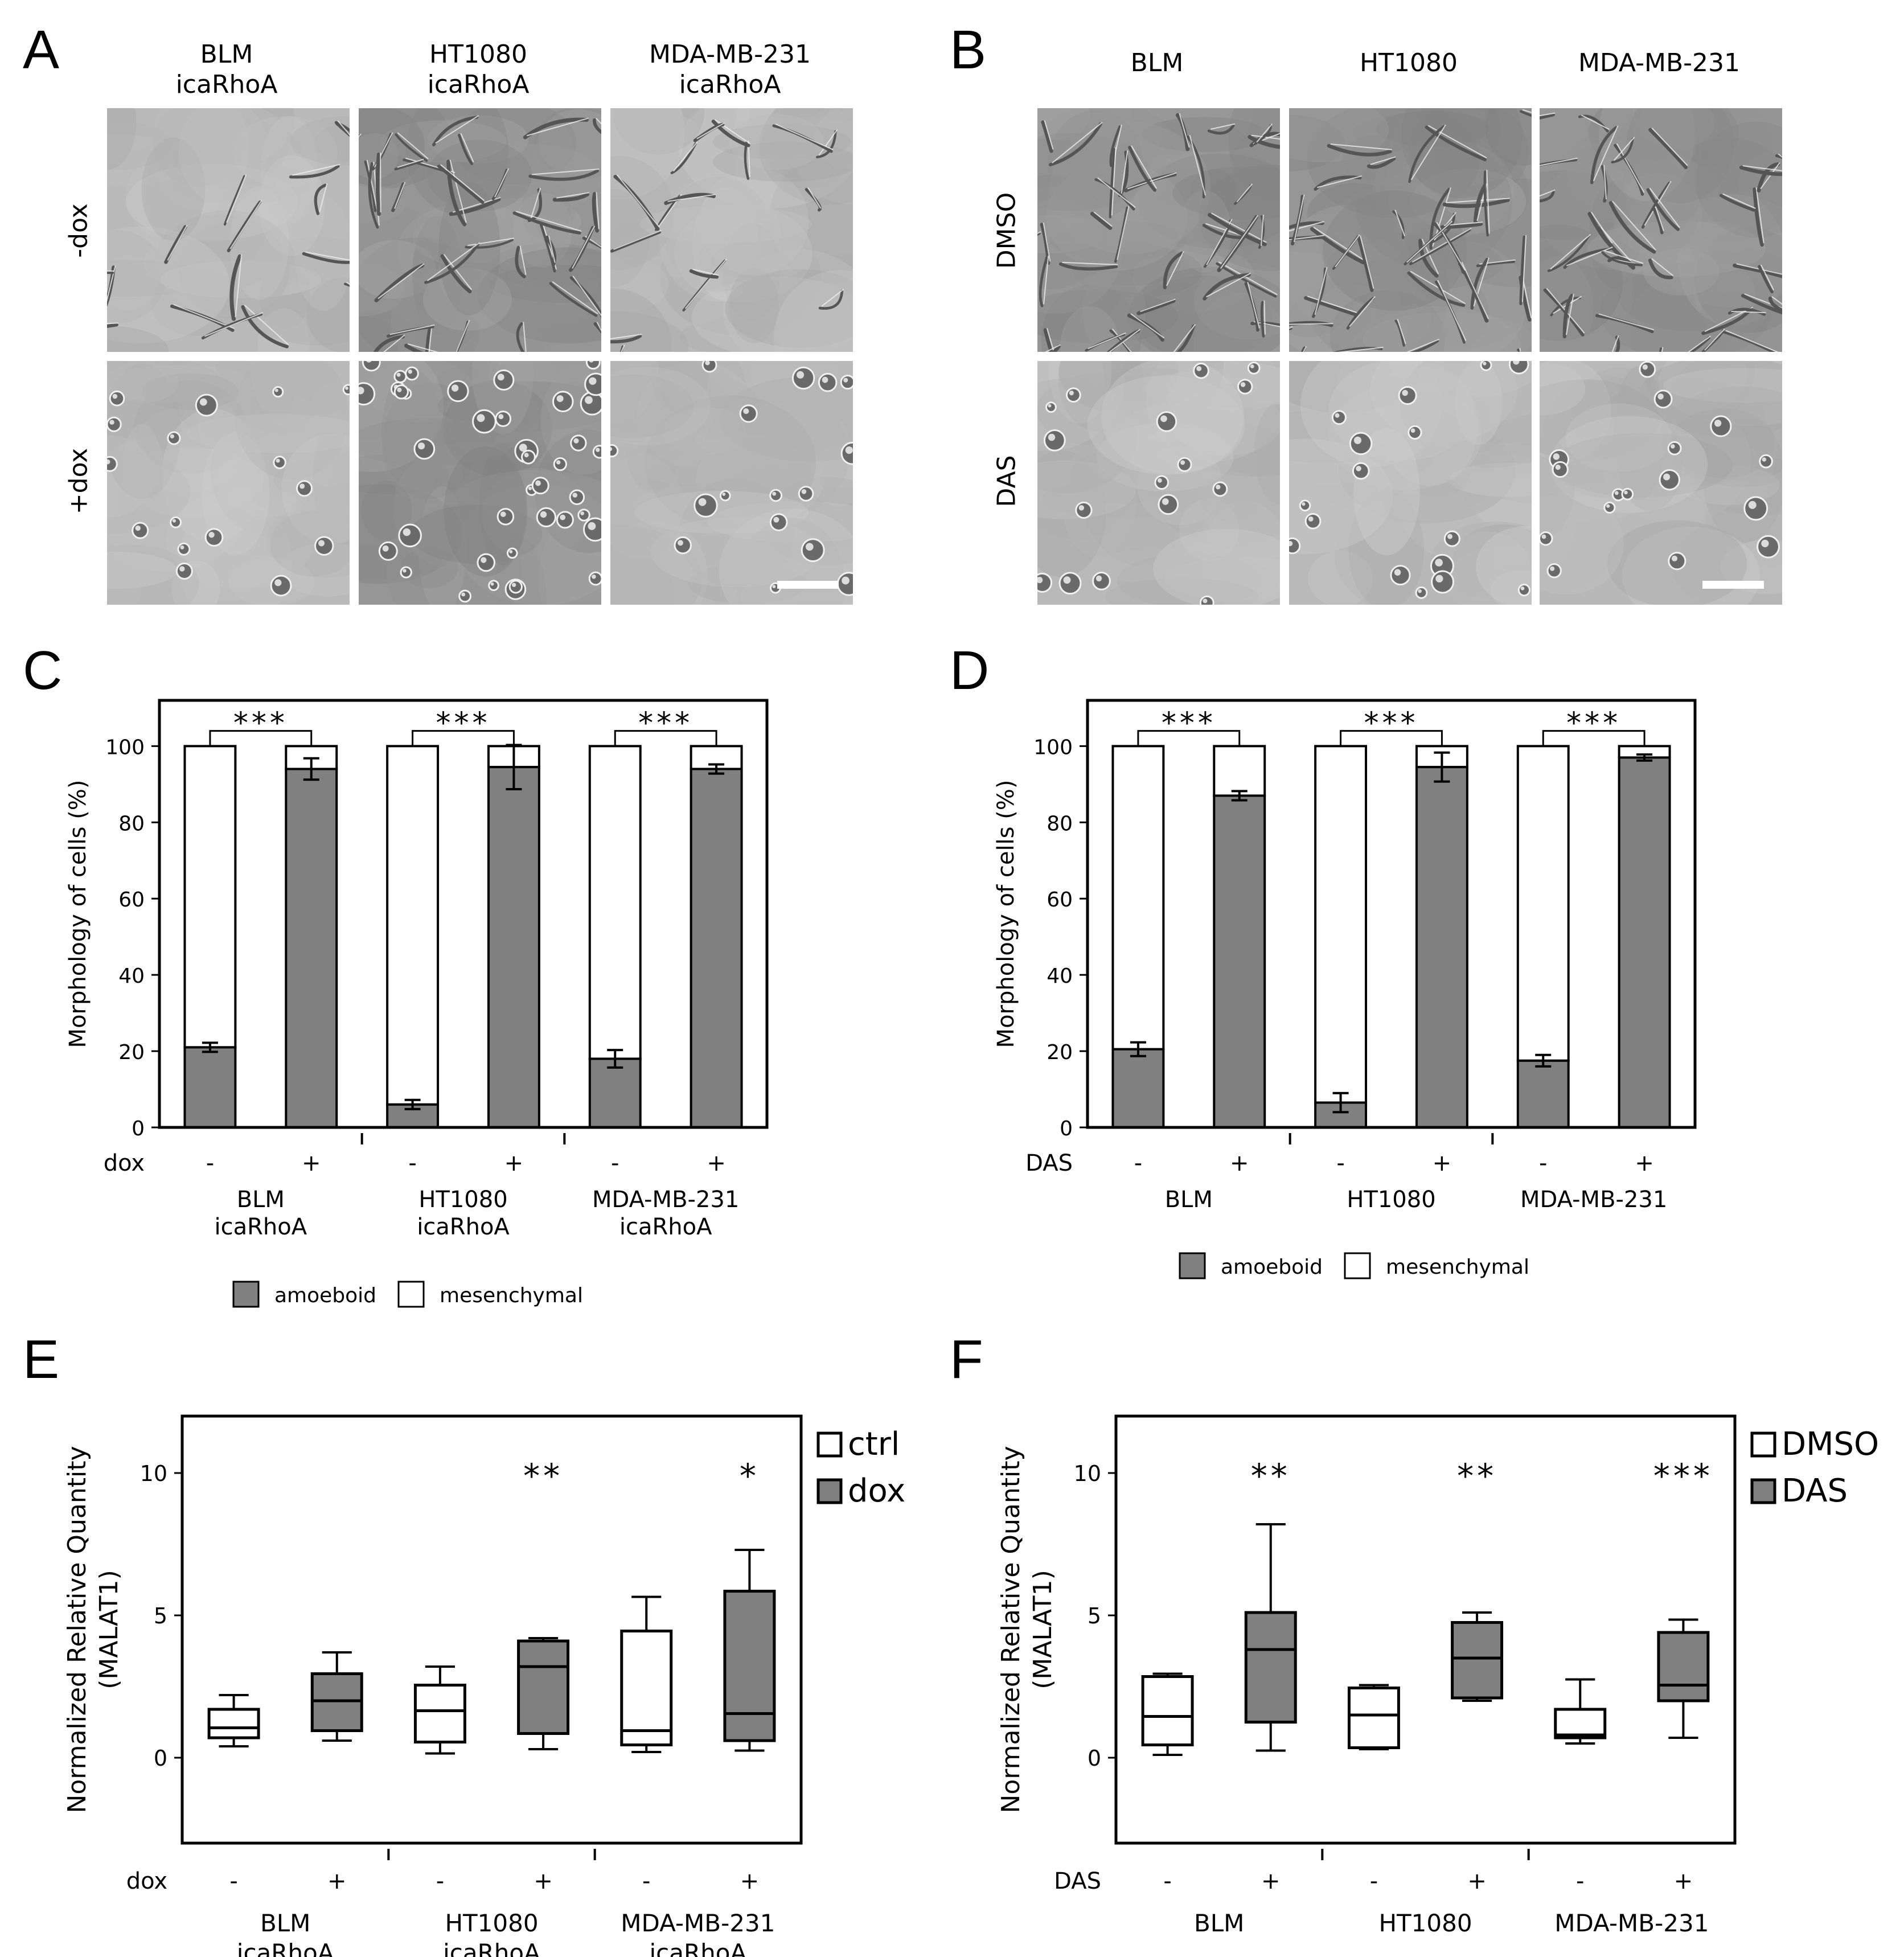 The width and height of the screenshot is (1904, 1957). I want to click on legend-swatch-amoeboid, so click(246, 1294).